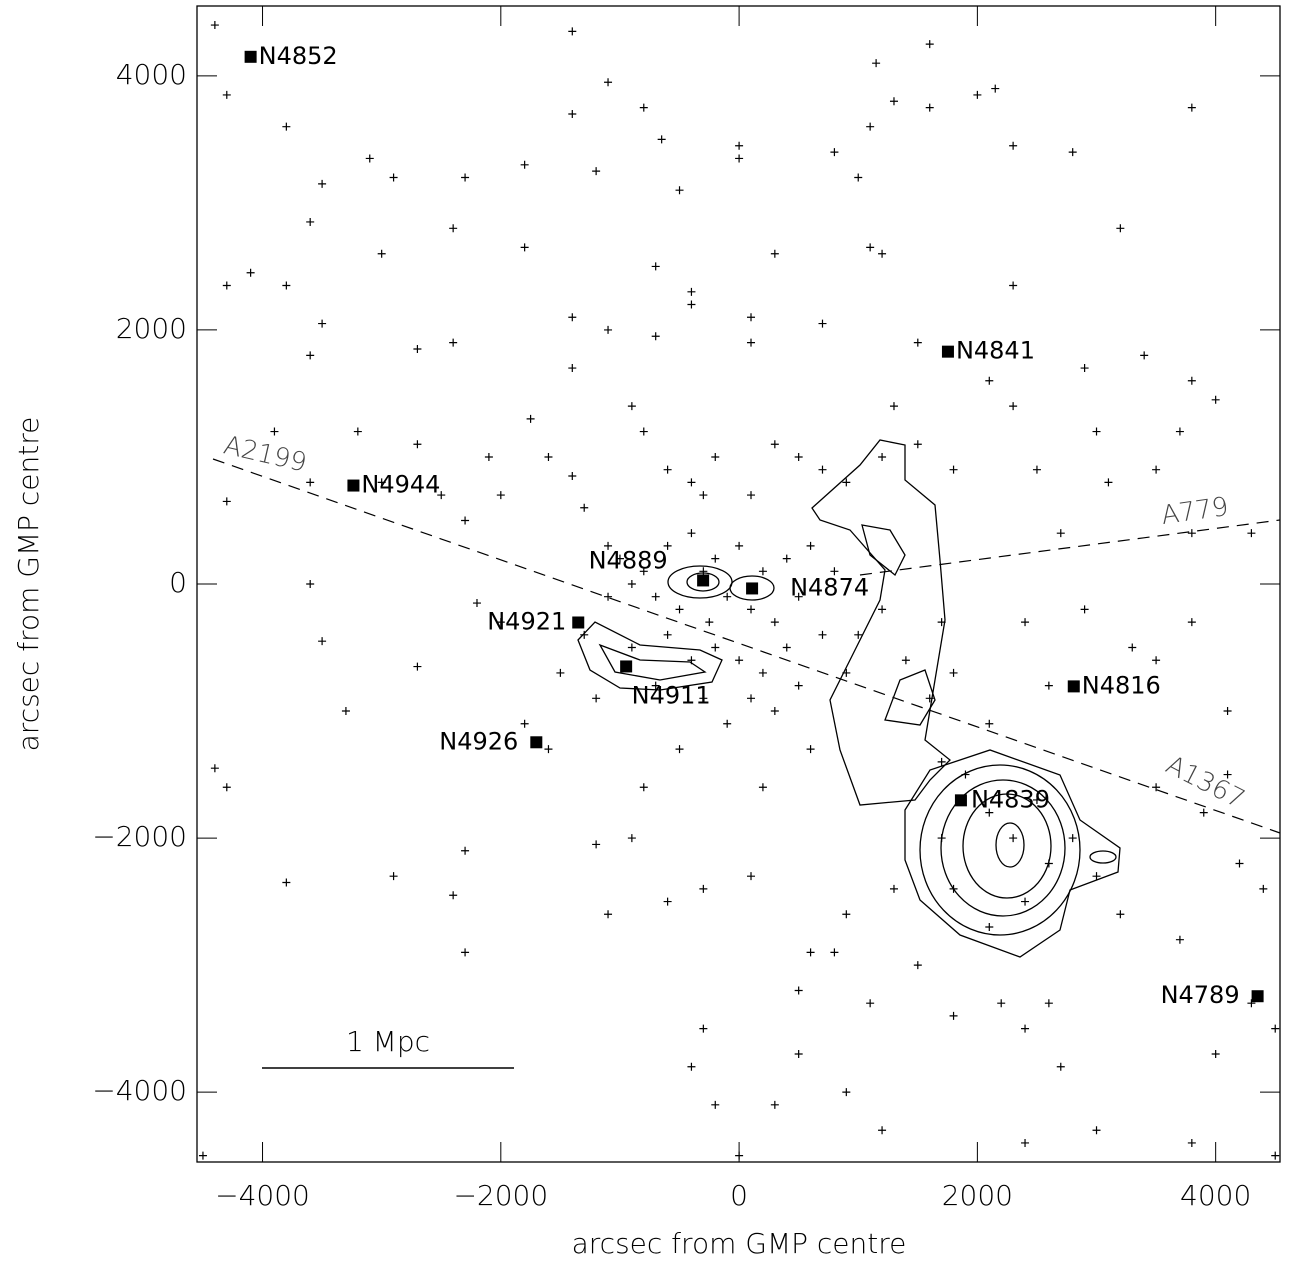  What do you see at coordinates (995, 351) in the screenshot?
I see `galaxy-label: N4841` at bounding box center [995, 351].